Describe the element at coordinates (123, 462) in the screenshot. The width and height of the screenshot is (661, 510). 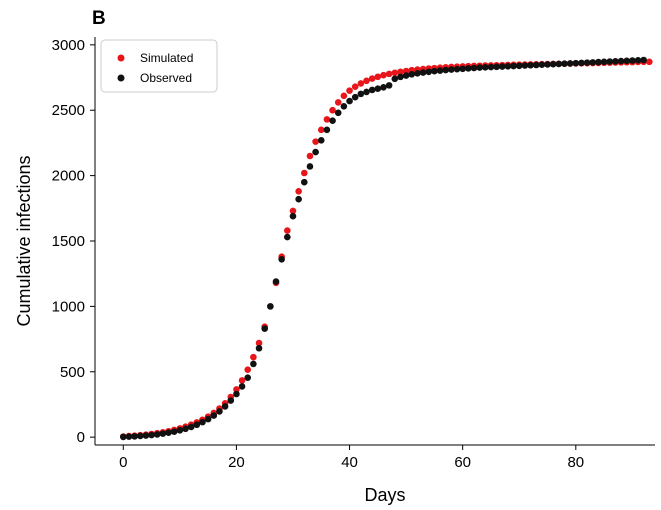
I see `x-tick-label: 0` at that location.